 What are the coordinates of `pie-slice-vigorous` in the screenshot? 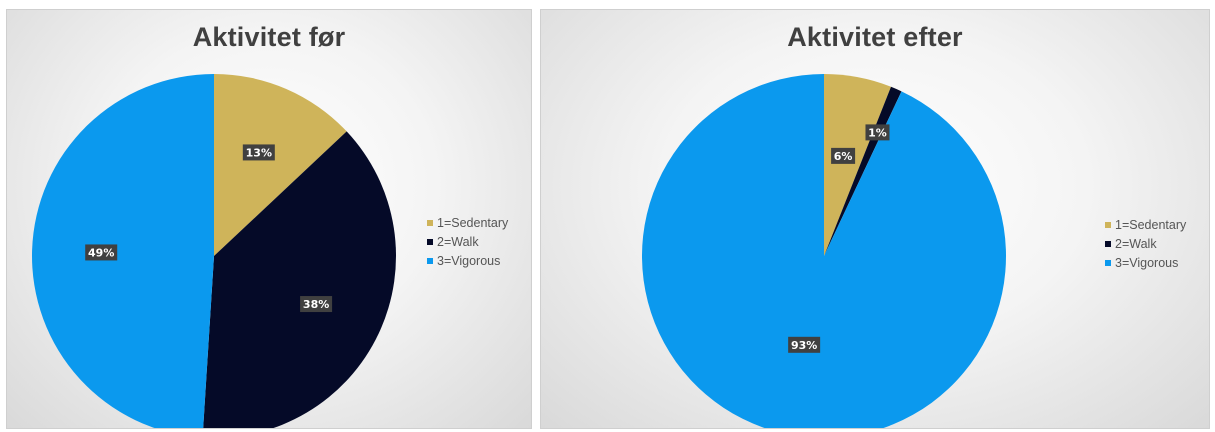 It's located at (123, 251).